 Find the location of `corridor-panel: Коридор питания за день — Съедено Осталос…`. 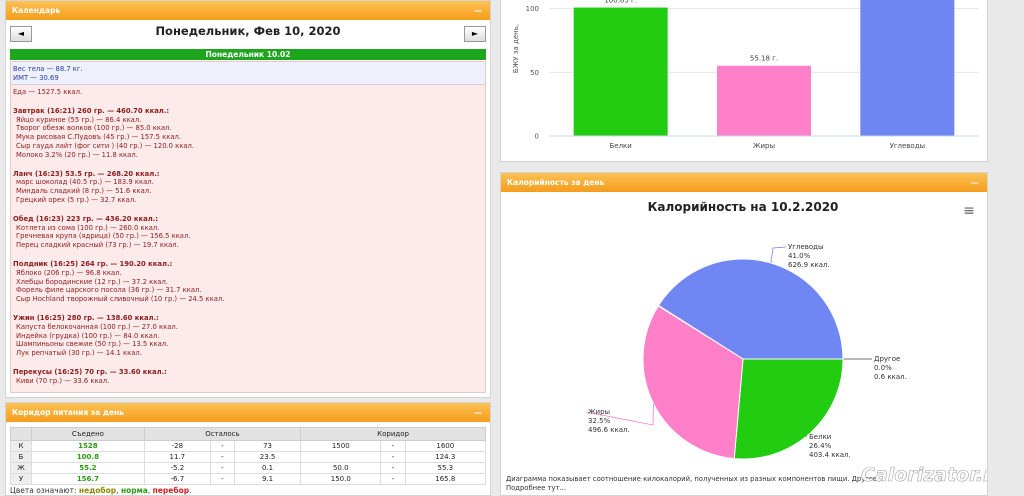

corridor-panel: Коридор питания за день — Съедено Осталос… is located at coordinates (248, 449).